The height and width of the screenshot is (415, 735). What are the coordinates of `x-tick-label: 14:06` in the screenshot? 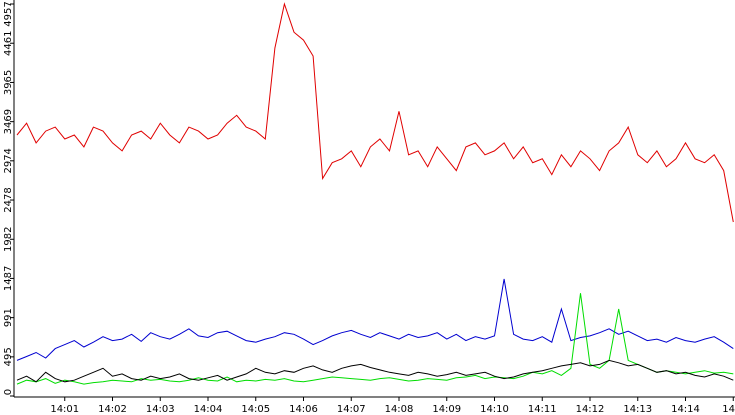 It's located at (303, 409).